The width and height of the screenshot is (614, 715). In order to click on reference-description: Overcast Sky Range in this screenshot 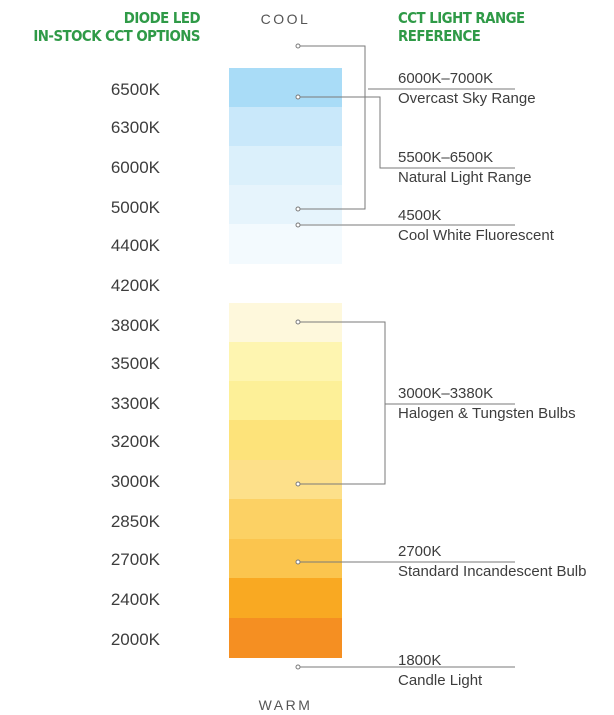, I will do `click(467, 98)`.